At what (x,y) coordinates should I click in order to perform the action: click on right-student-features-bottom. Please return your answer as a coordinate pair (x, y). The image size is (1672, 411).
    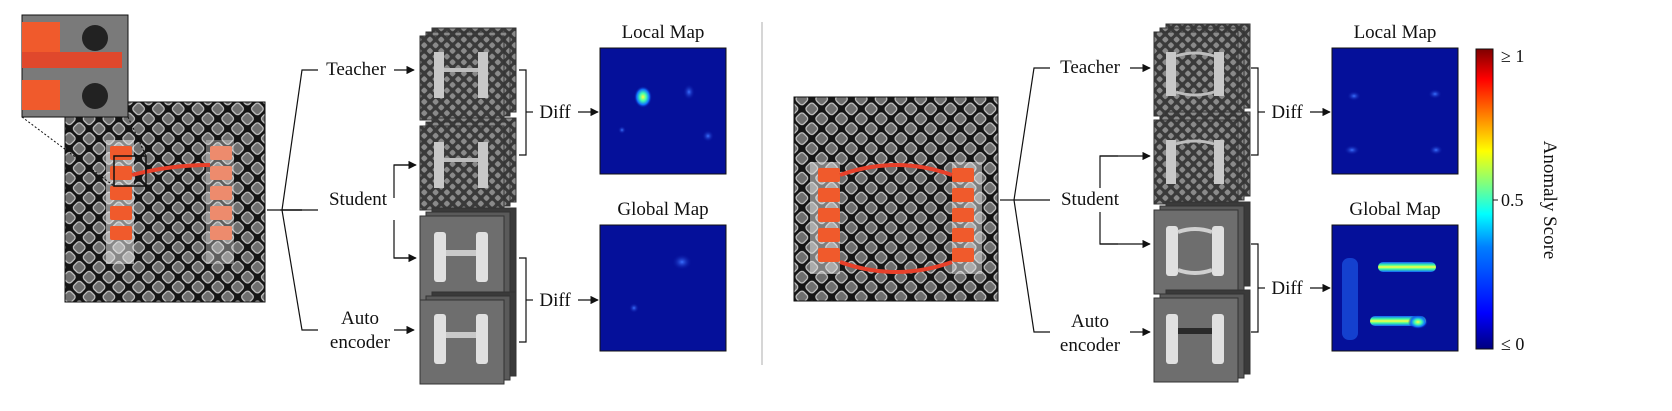
    Looking at the image, I should click on (1202, 248).